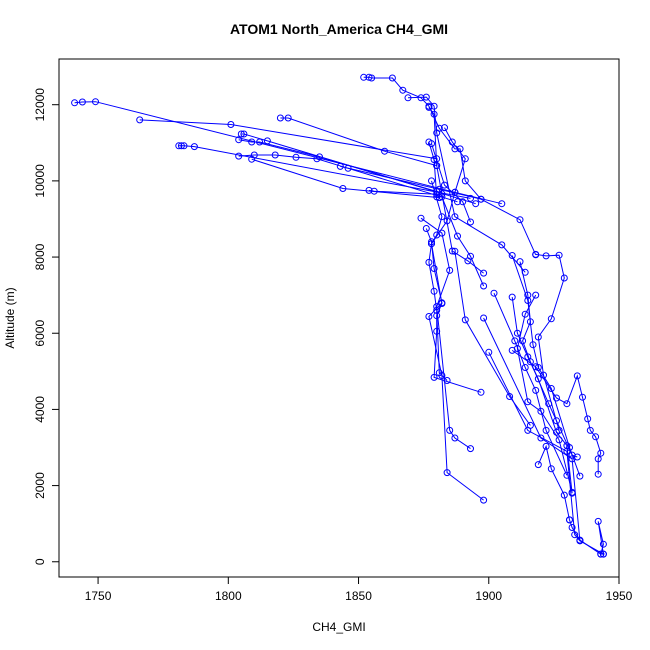 This screenshot has height=650, width=650. Describe the element at coordinates (40, 181) in the screenshot. I see `y-tick-label: 10000` at that location.